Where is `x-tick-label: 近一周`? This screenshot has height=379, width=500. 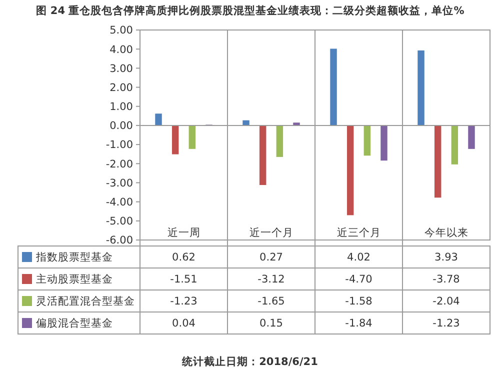
x-tick-label: 近一周 is located at coordinates (183, 232).